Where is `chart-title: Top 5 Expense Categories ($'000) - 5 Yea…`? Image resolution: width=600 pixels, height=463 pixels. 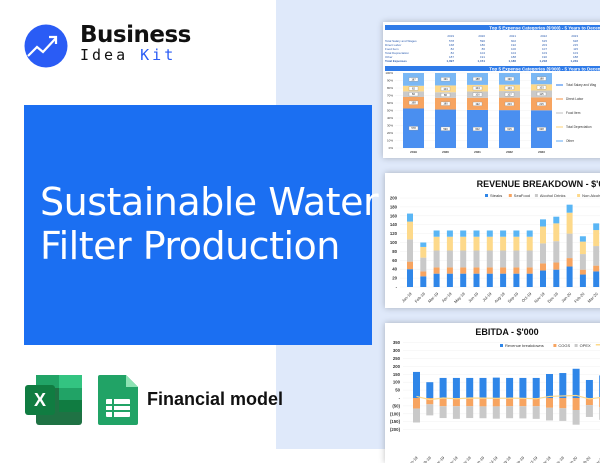 chart-title: Top 5 Expense Categories ($'000) - 5 Yea… is located at coordinates (544, 68).